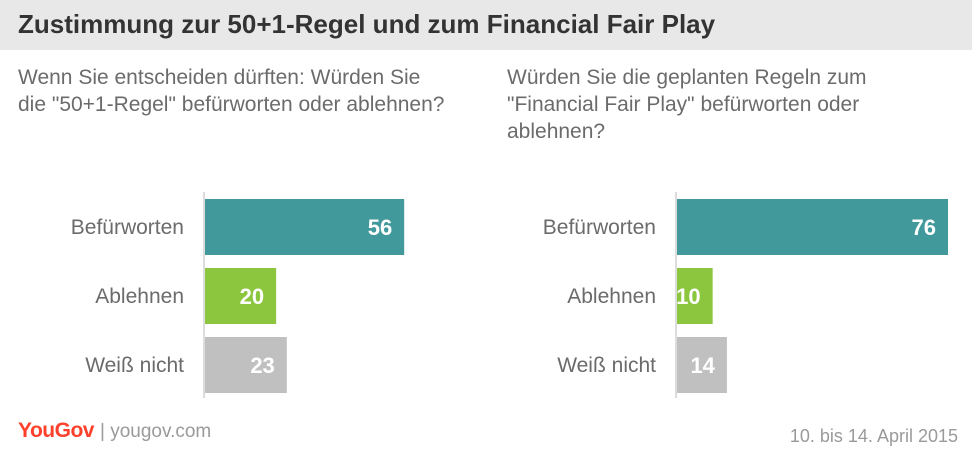 The image size is (972, 454). Describe the element at coordinates (813, 227) in the screenshot. I see `chart-2-bar-bef-rworten` at that location.